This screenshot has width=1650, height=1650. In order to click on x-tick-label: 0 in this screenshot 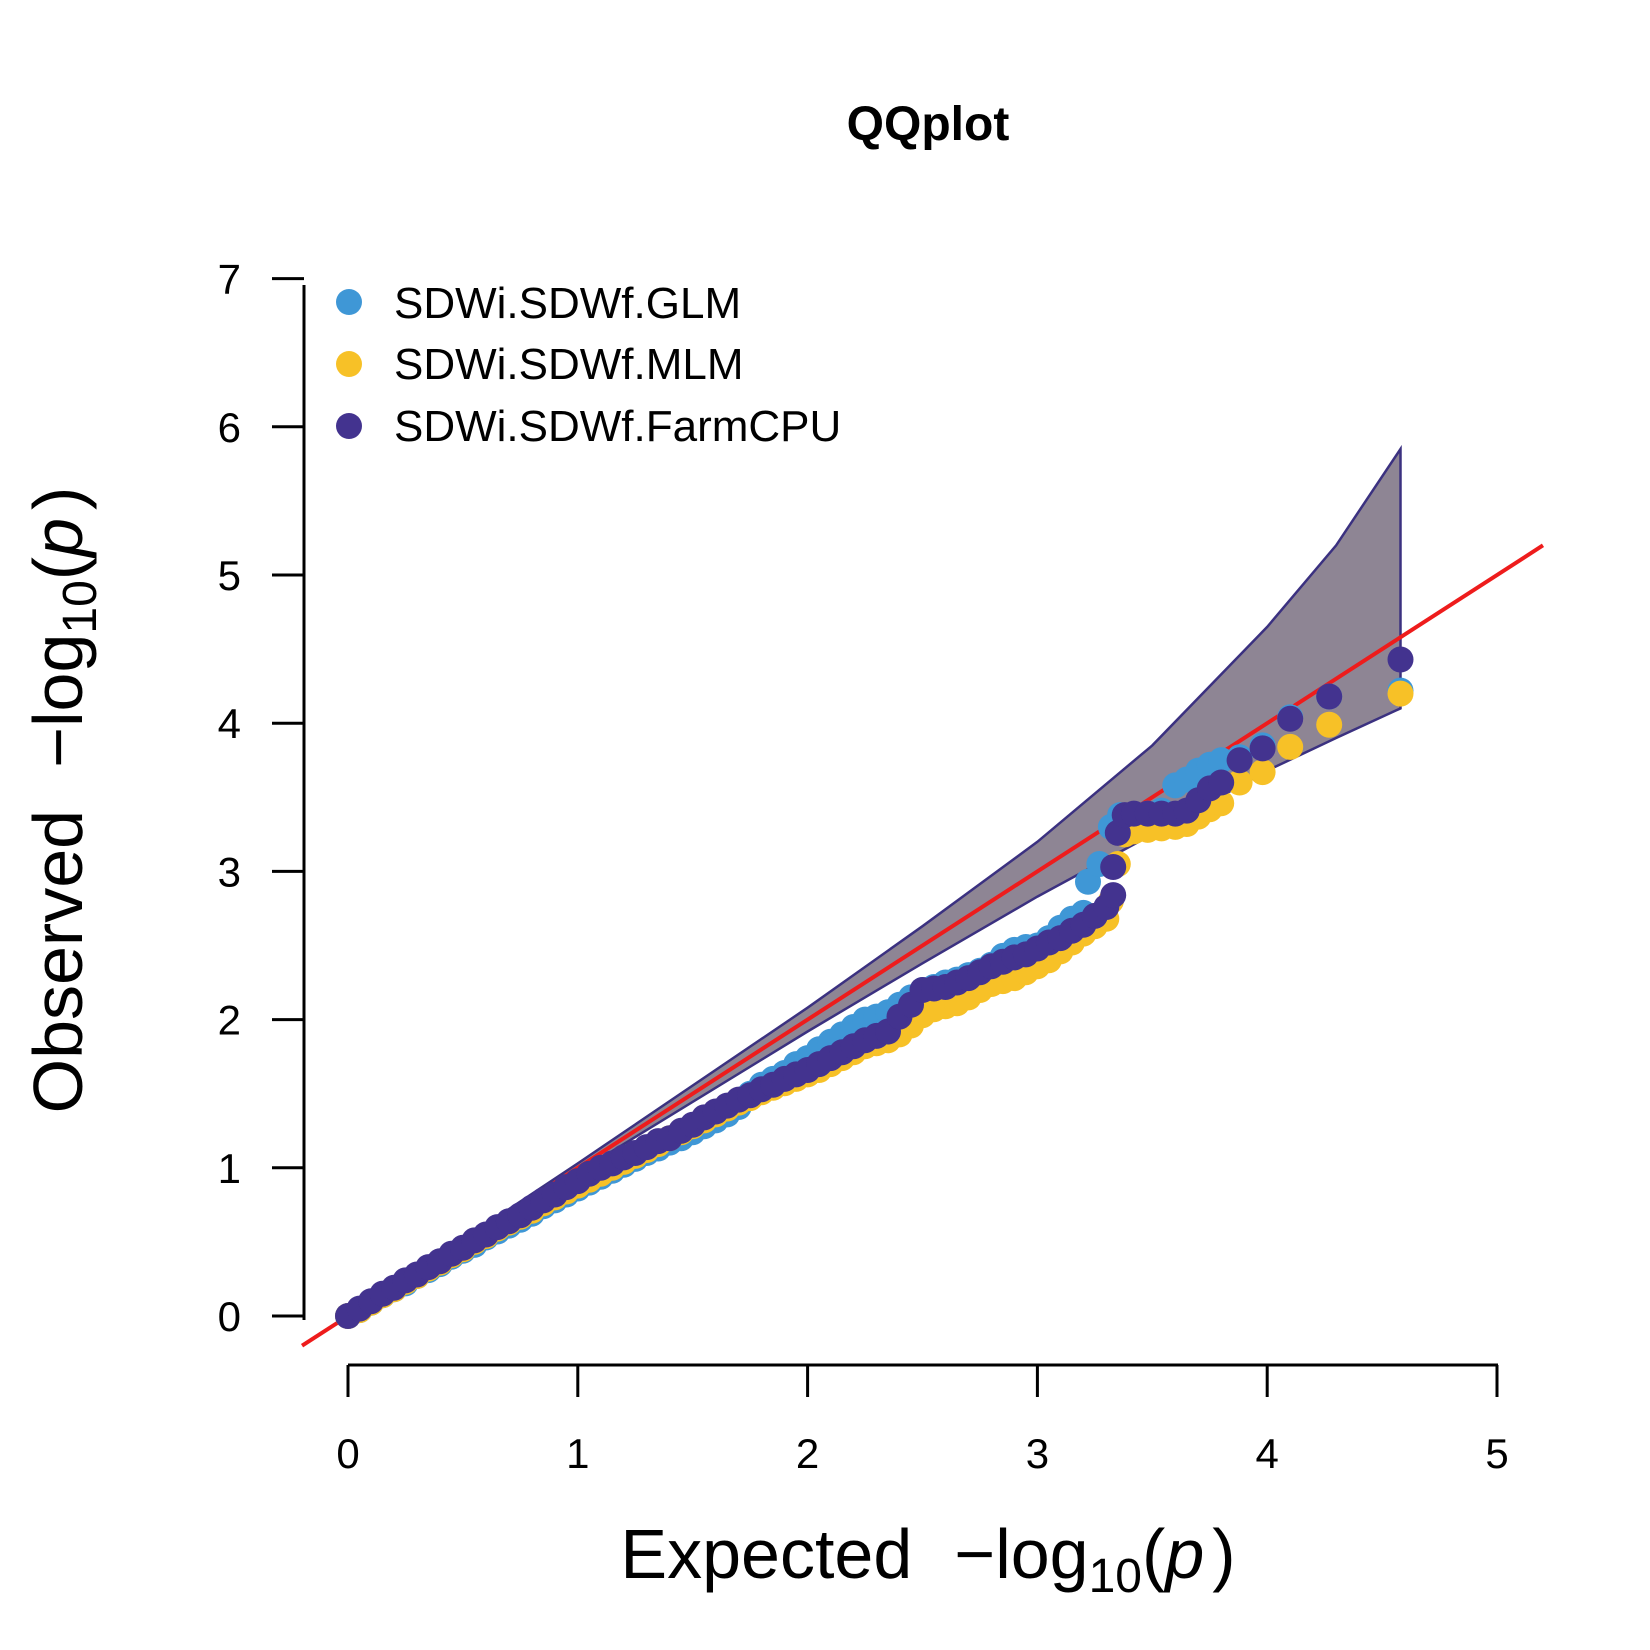, I will do `click(347, 1453)`.